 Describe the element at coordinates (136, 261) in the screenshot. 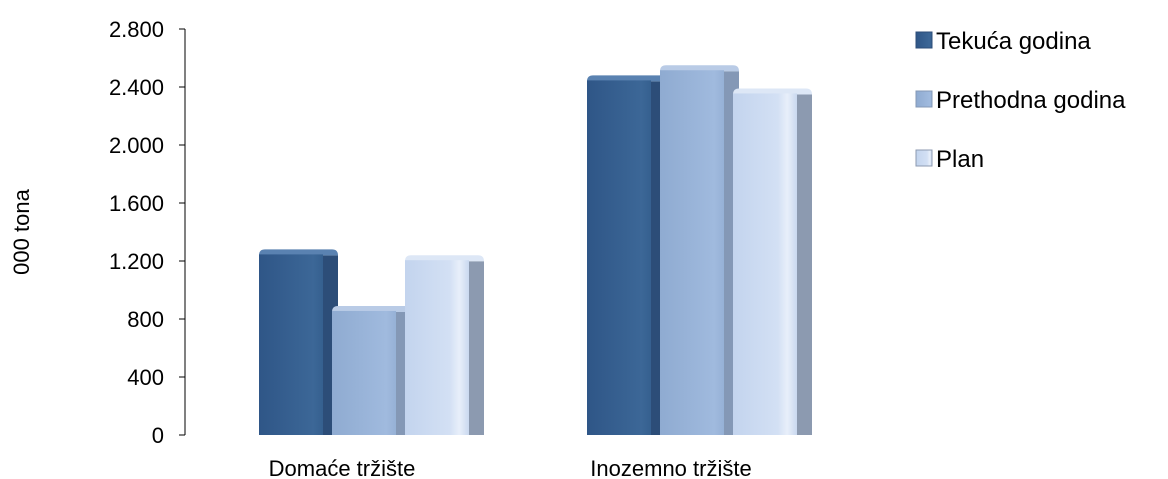

I see `y-tick-label: 1.200` at that location.